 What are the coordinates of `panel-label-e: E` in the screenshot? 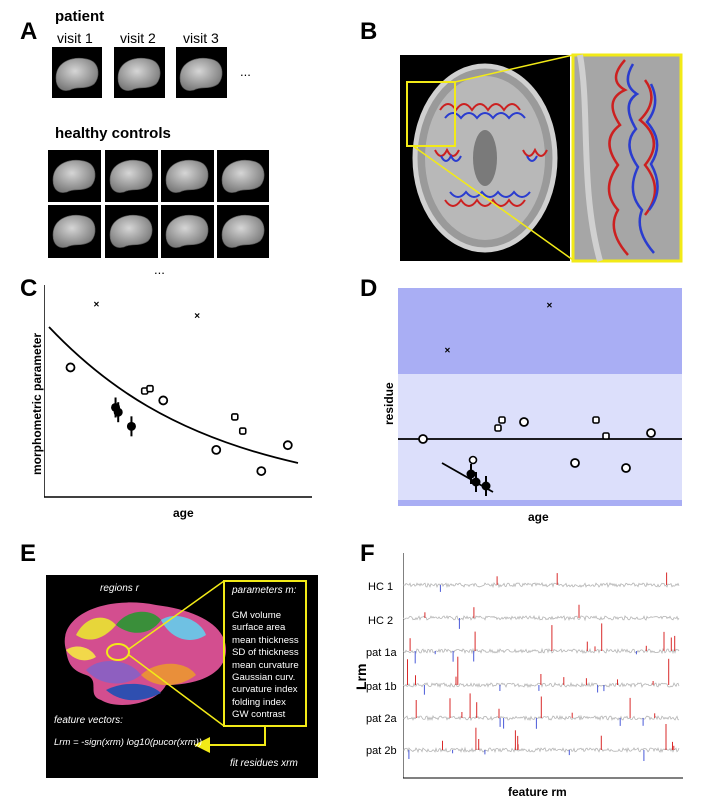 It's located at (28, 553).